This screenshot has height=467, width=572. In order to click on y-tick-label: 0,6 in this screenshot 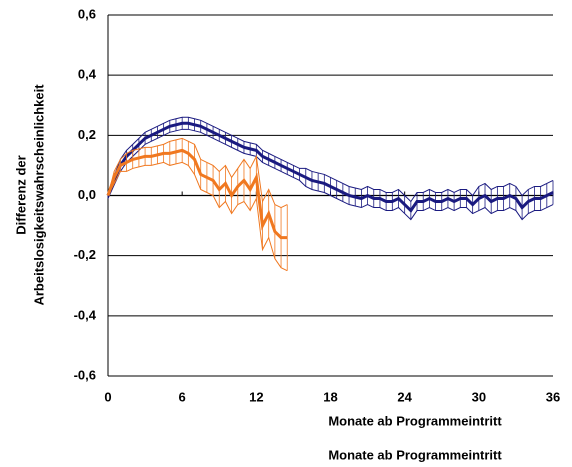, I will do `click(87, 13)`.